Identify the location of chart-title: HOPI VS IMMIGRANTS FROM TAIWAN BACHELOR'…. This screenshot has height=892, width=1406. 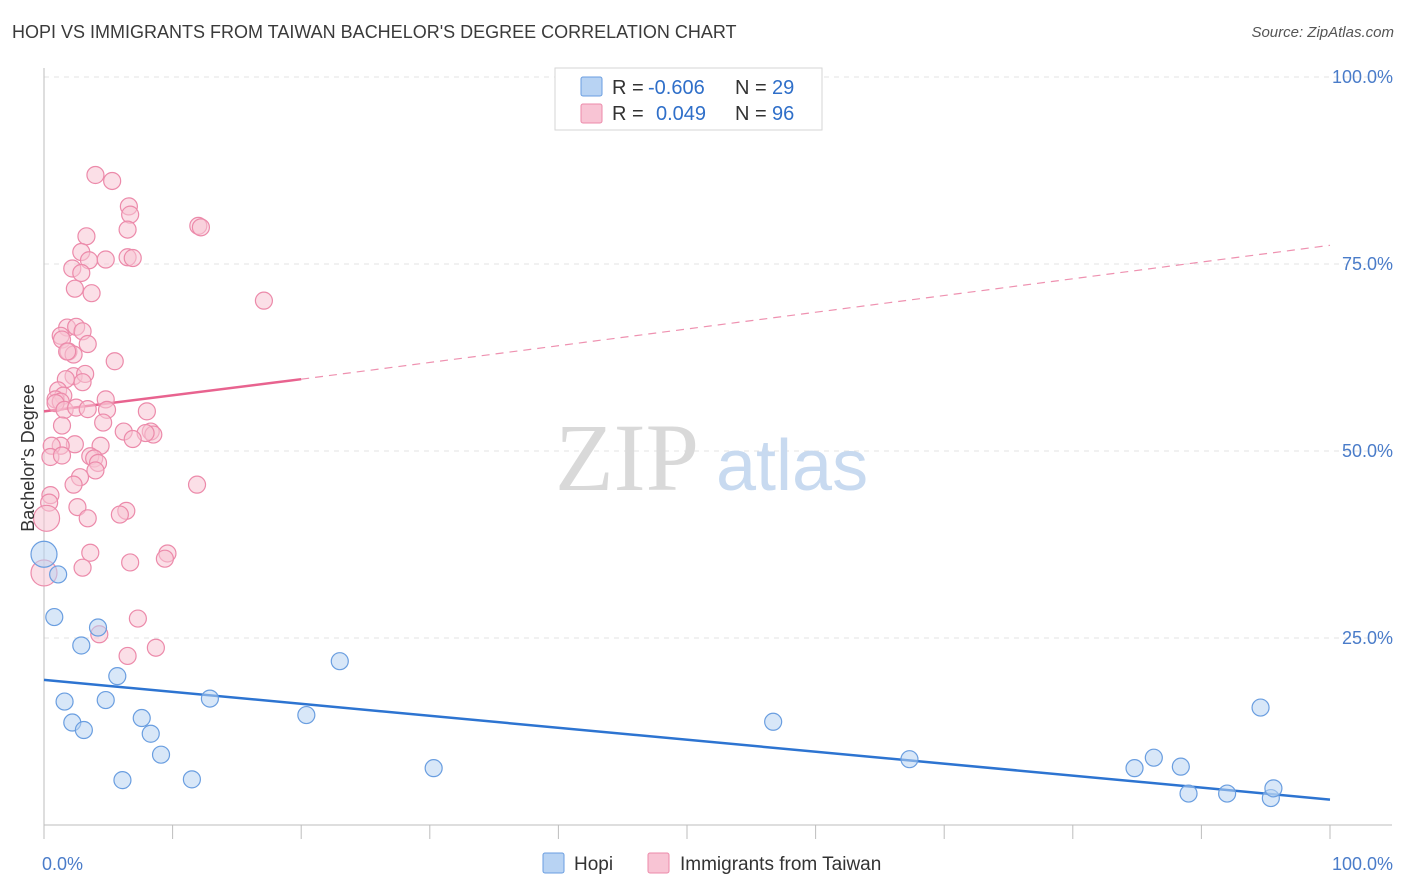
(374, 32).